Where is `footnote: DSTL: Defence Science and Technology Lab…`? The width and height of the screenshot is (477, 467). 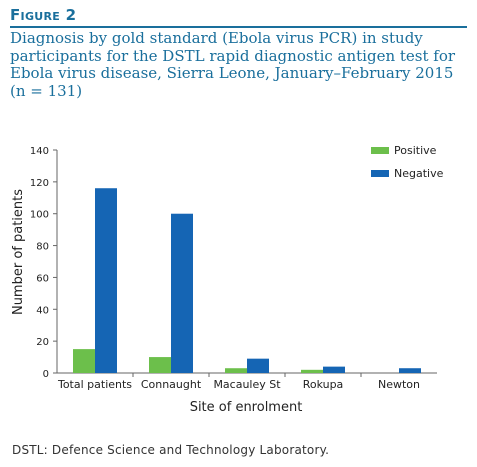
footnote: DSTL: Defence Science and Technology Lab… is located at coordinates (171, 450).